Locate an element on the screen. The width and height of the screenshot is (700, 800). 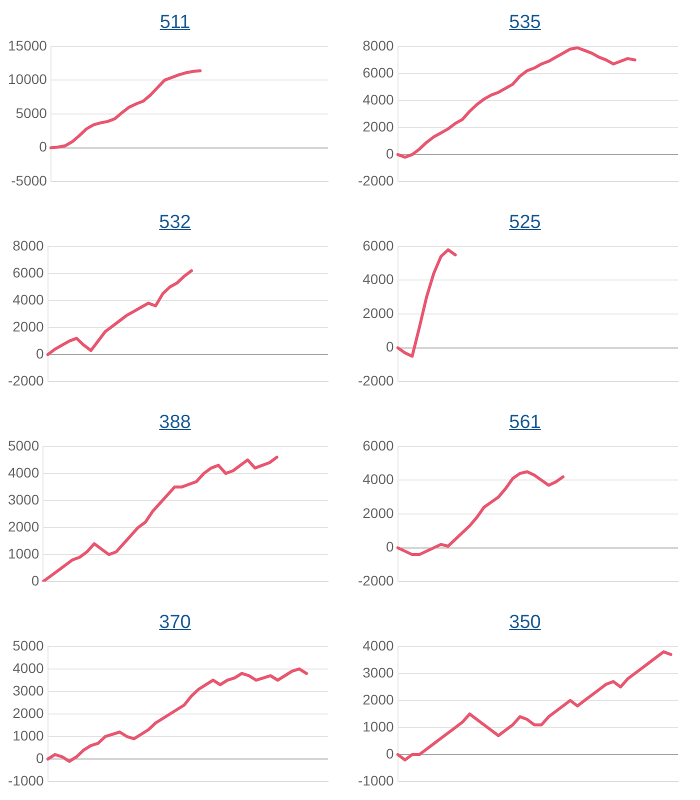
y-tick-label: 15000 is located at coordinates (28, 45).